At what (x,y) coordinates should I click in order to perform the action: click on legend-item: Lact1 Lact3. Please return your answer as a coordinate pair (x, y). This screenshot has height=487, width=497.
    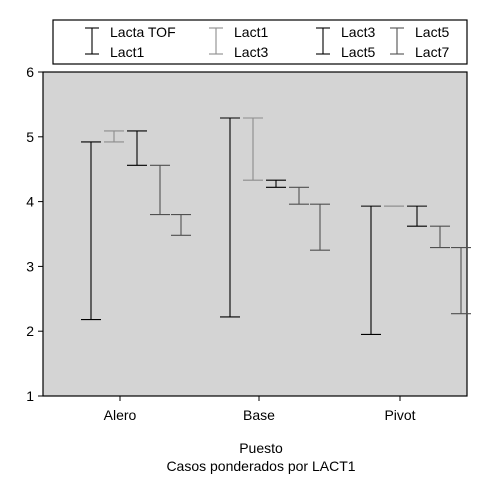
    Looking at the image, I should click on (238, 42).